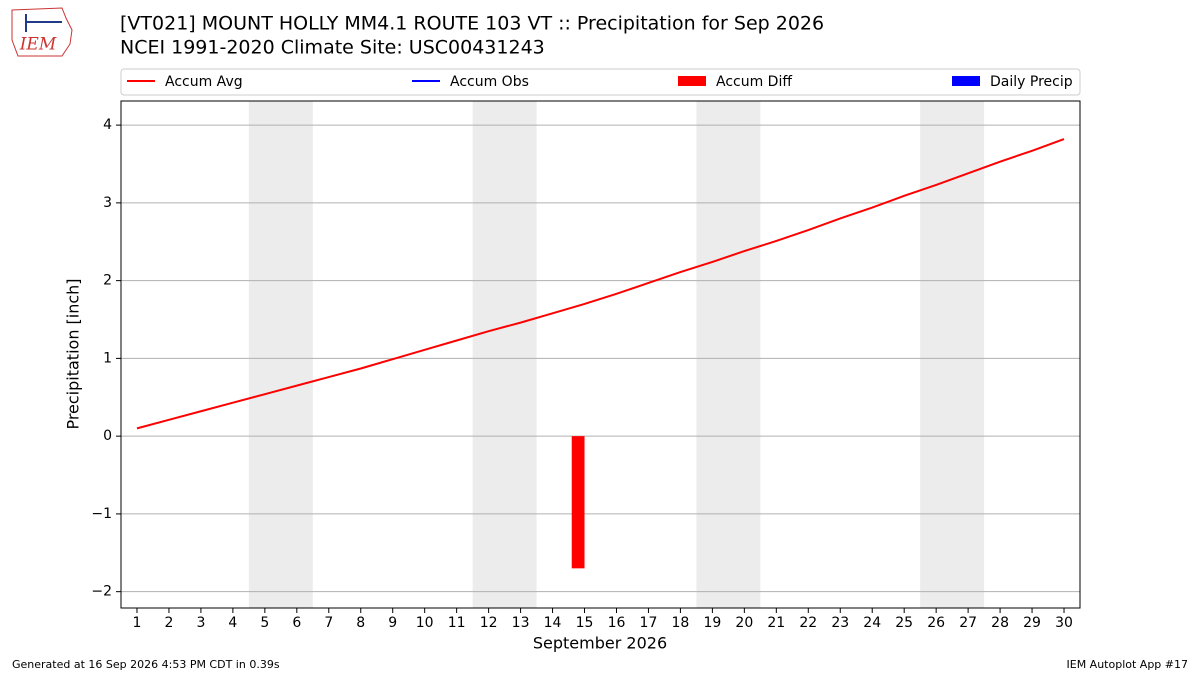  I want to click on x-tick-label: 16, so click(617, 623).